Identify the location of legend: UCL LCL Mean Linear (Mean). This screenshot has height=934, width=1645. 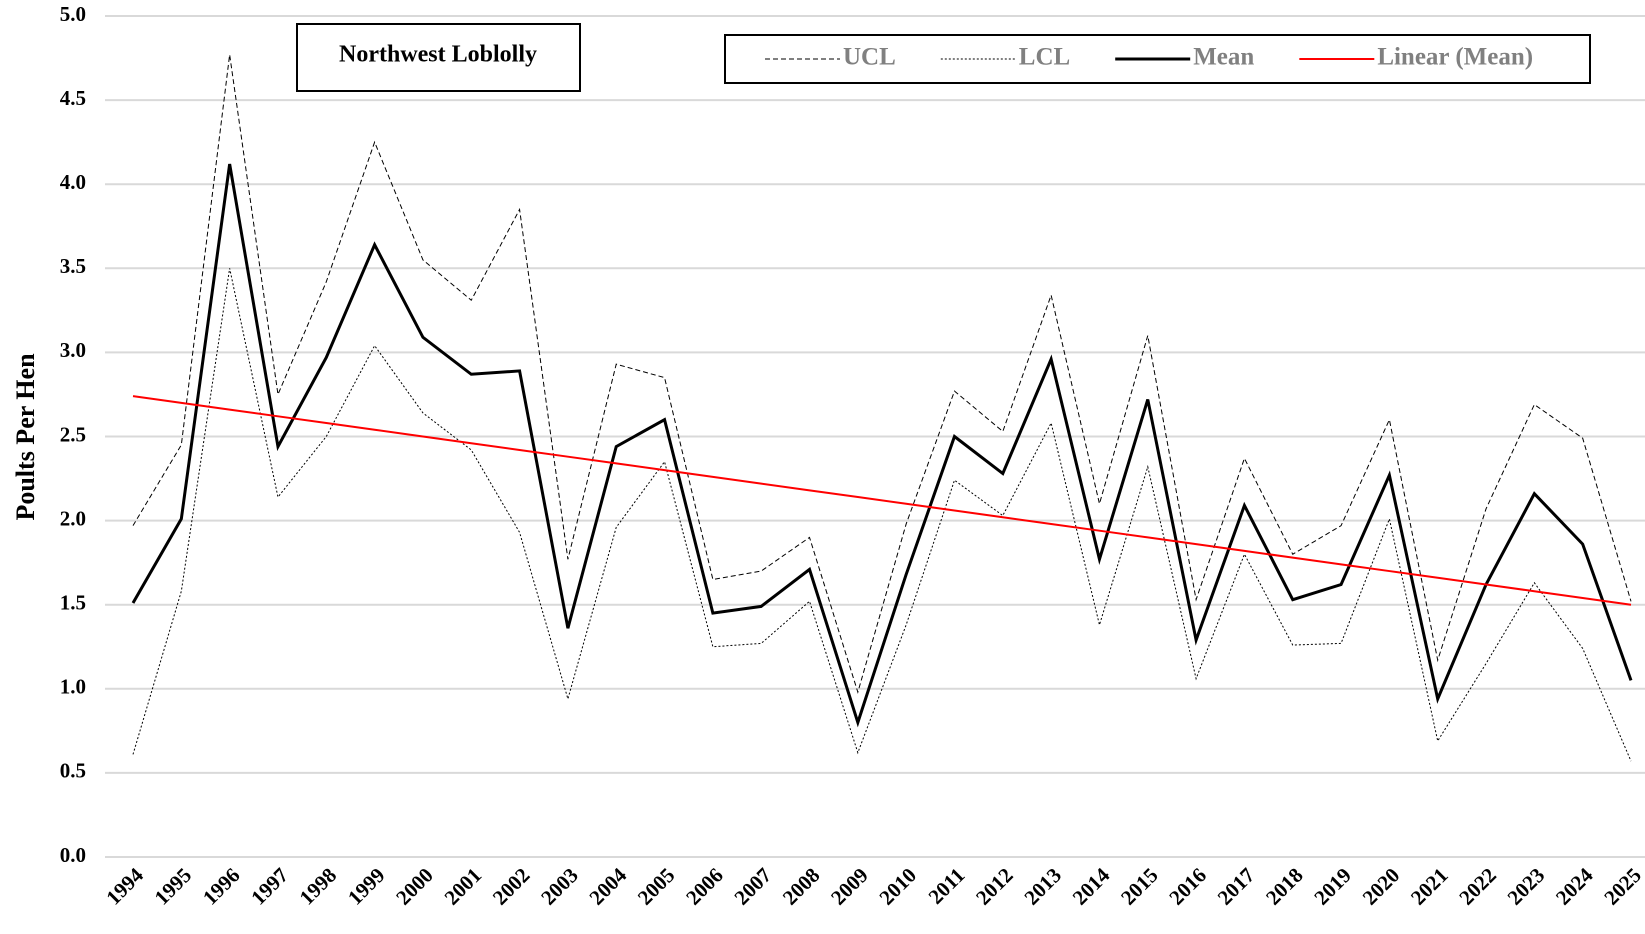
(1157, 59).